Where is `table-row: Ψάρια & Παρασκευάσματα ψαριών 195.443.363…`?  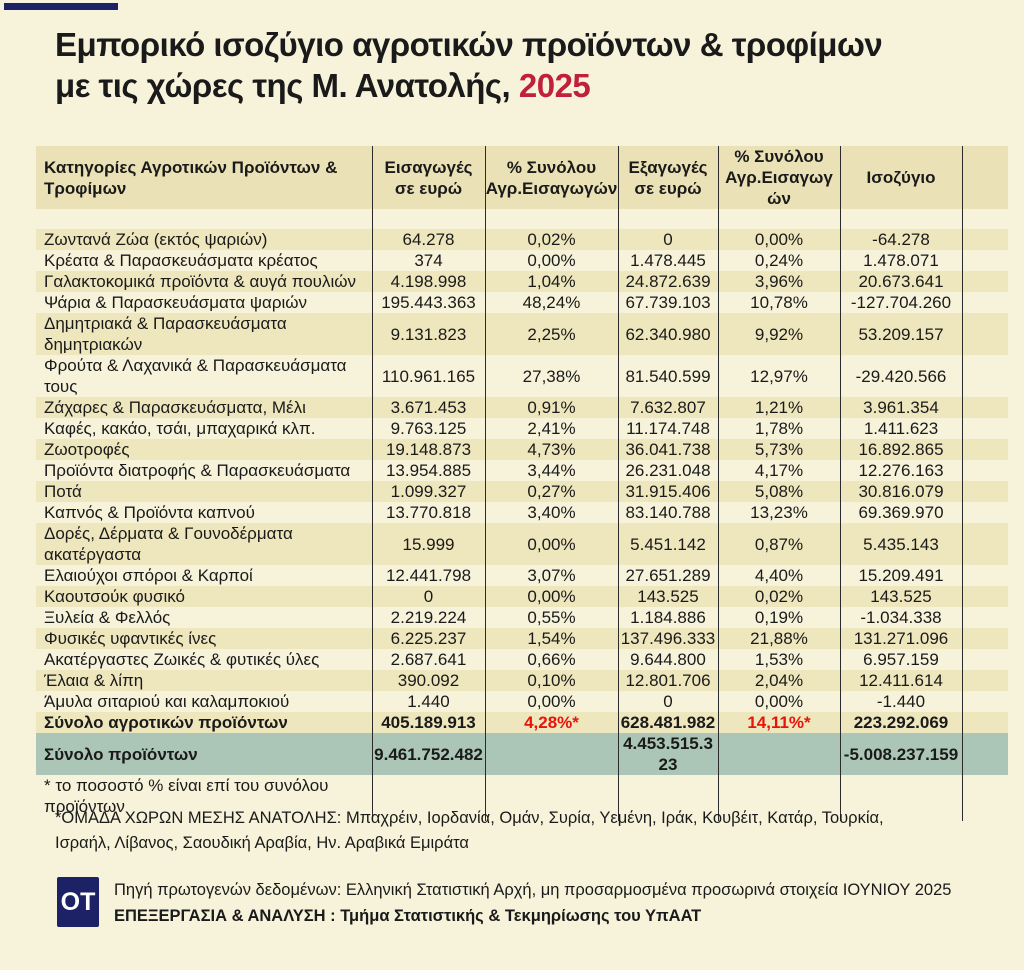 table-row: Ψάρια & Παρασκευάσματα ψαριών 195.443.363… is located at coordinates (522, 302).